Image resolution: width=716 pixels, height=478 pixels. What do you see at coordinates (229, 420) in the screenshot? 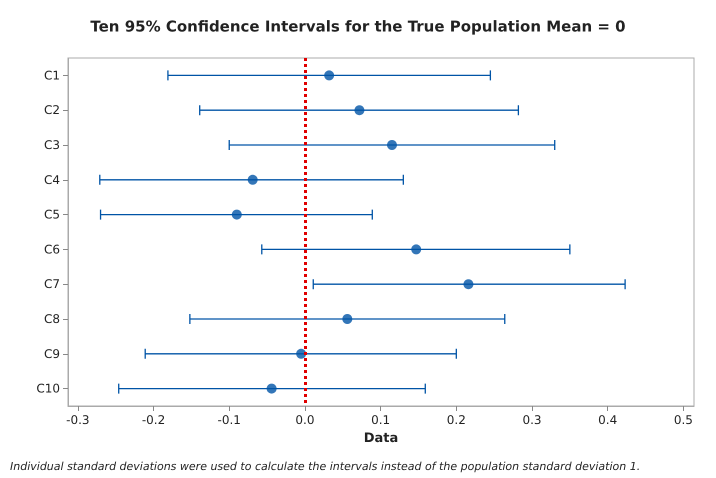
I see `x-tick-label: -0.1` at bounding box center [229, 420].